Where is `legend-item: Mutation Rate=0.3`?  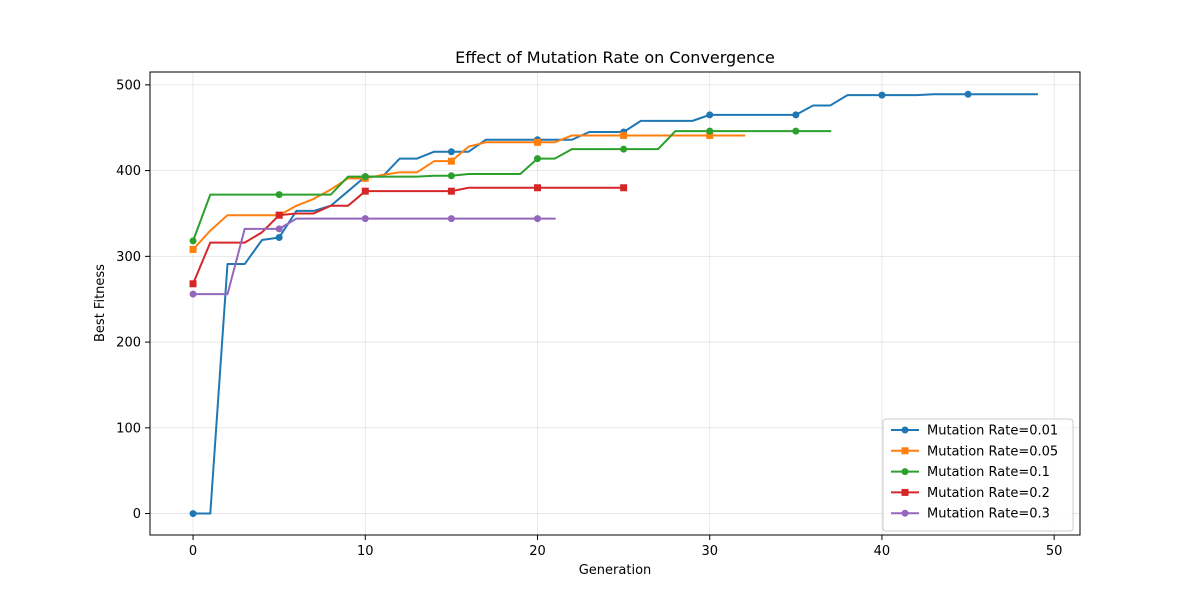
legend-item: Mutation Rate=0.3 is located at coordinates (970, 514).